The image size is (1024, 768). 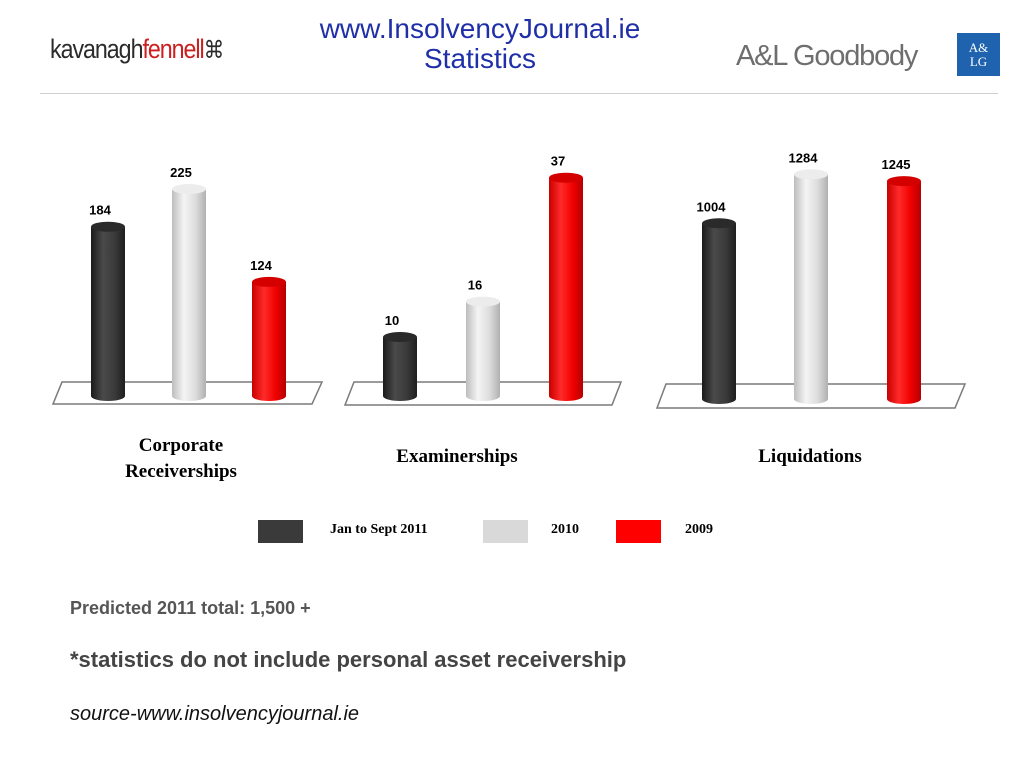 I want to click on title-line-2: Statistics, so click(x=480, y=58).